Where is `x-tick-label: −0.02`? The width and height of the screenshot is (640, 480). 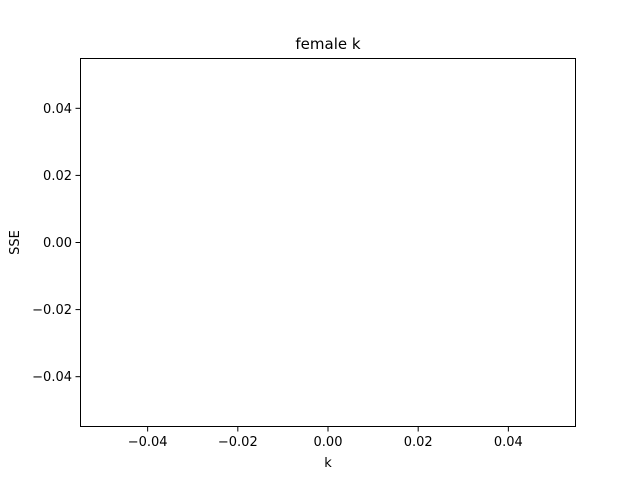 x-tick-label: −0.02 is located at coordinates (238, 442).